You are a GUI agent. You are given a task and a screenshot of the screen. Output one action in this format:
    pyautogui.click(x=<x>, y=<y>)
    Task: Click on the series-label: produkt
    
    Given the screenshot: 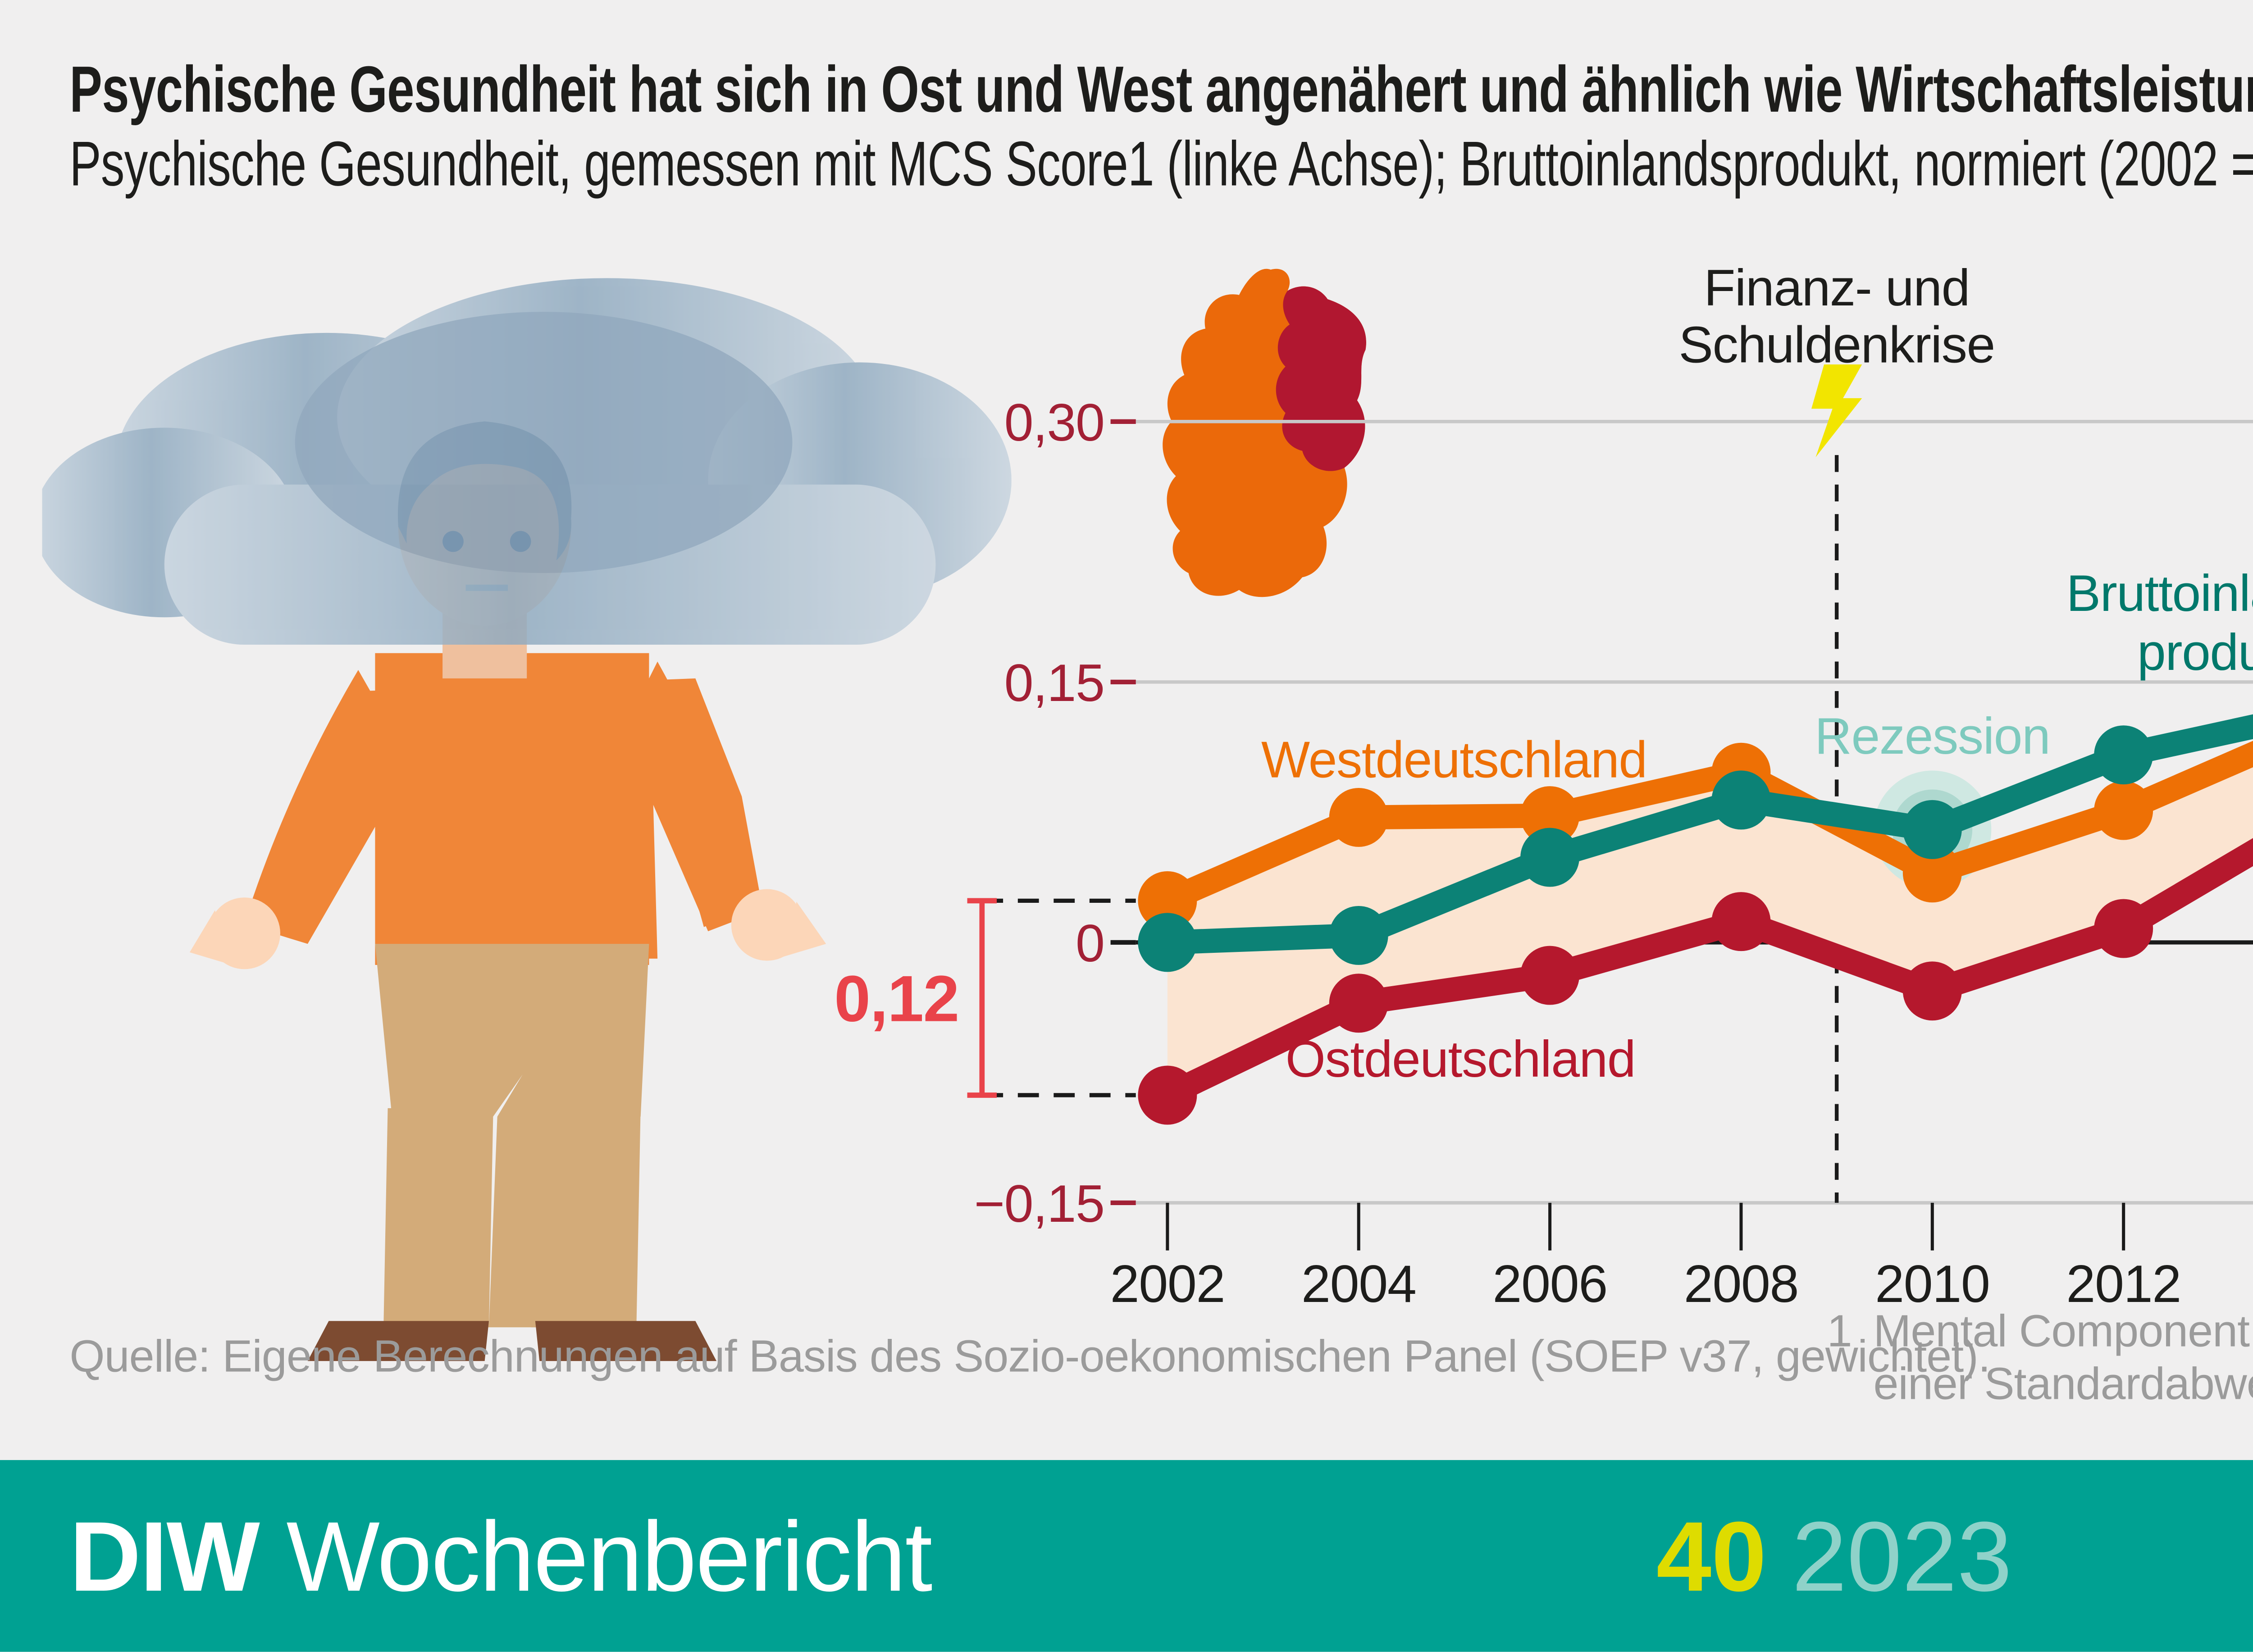 What is the action you would take?
    pyautogui.click(x=2195, y=652)
    